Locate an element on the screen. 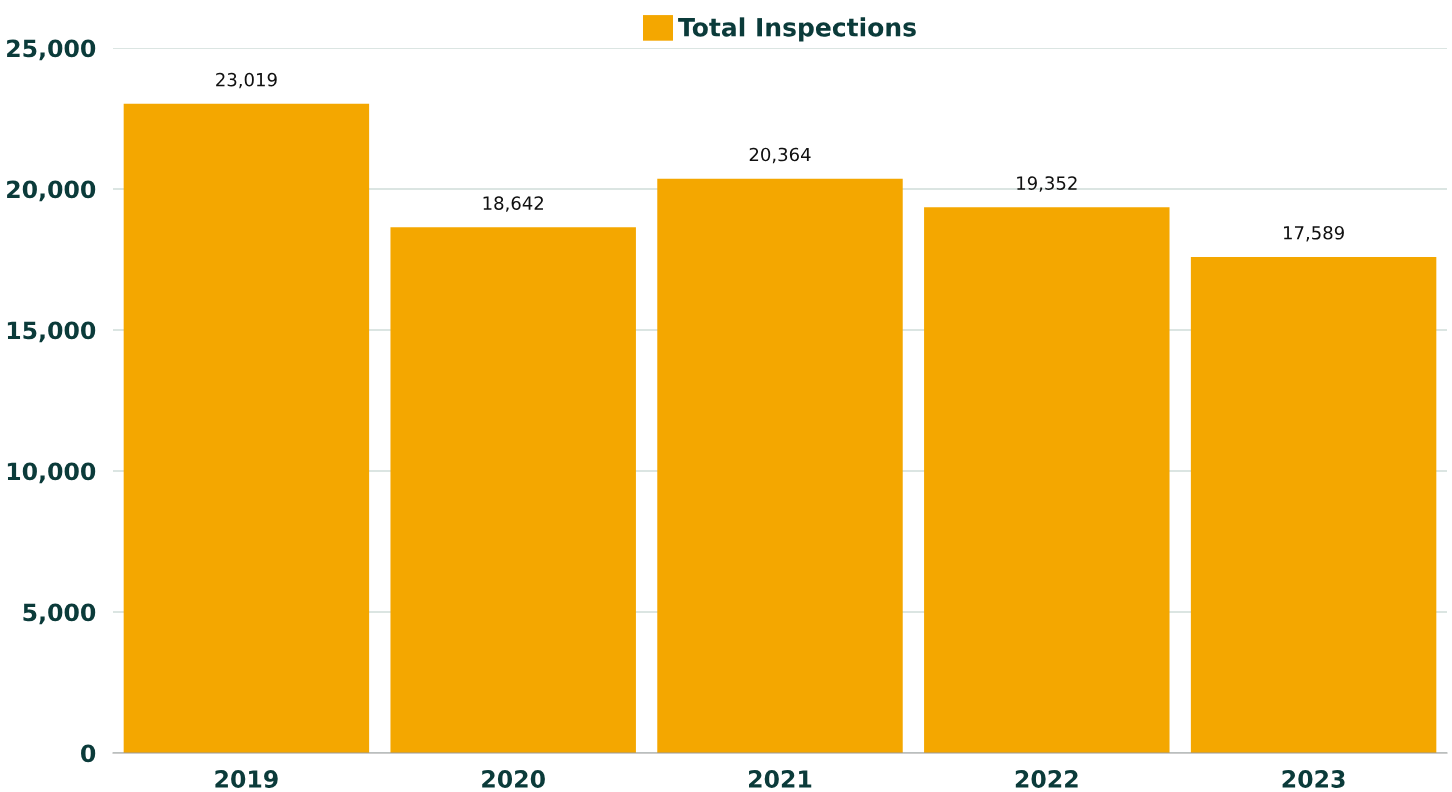 The image size is (1452, 792). y-tick-label: 20,000 is located at coordinates (51, 191).